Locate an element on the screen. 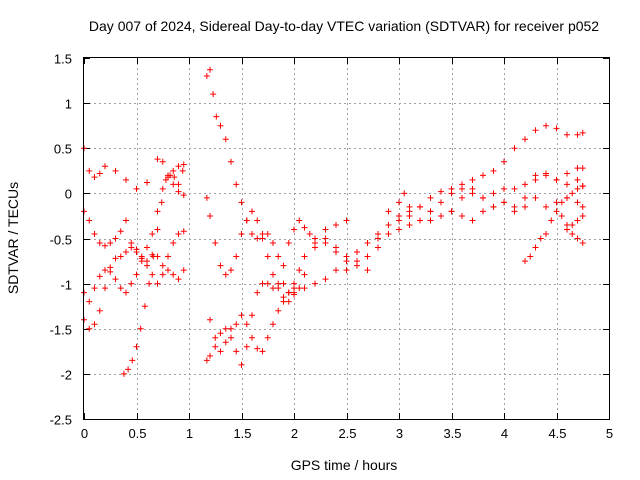 The width and height of the screenshot is (640, 480). series-sat-l is located at coordinates (475, 209).